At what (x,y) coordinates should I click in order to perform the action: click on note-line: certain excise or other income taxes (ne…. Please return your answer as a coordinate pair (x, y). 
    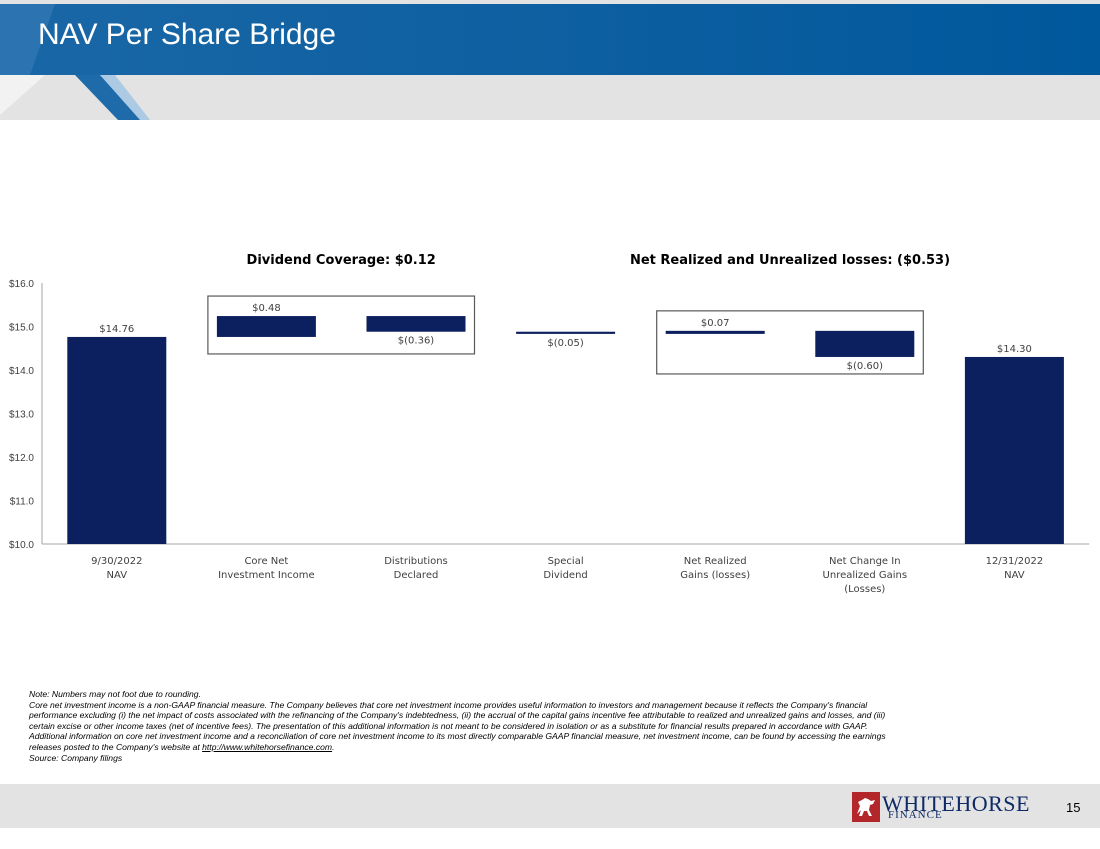
    Looking at the image, I should click on (448, 725).